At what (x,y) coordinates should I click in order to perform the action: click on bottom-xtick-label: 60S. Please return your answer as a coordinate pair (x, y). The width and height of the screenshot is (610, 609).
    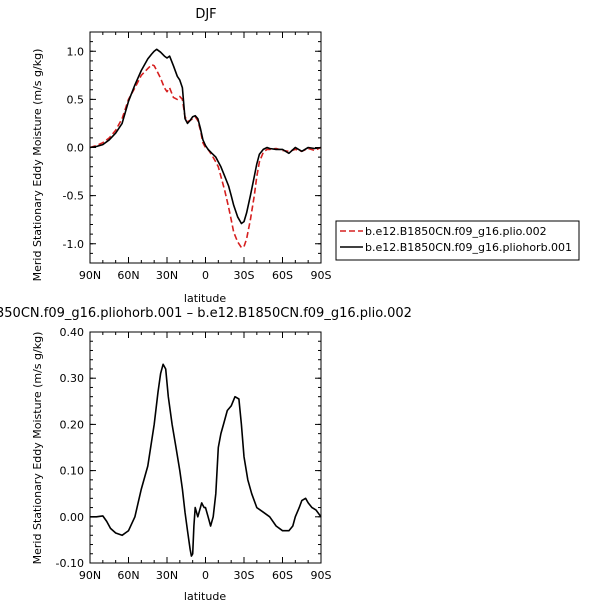
    Looking at the image, I should click on (282, 575).